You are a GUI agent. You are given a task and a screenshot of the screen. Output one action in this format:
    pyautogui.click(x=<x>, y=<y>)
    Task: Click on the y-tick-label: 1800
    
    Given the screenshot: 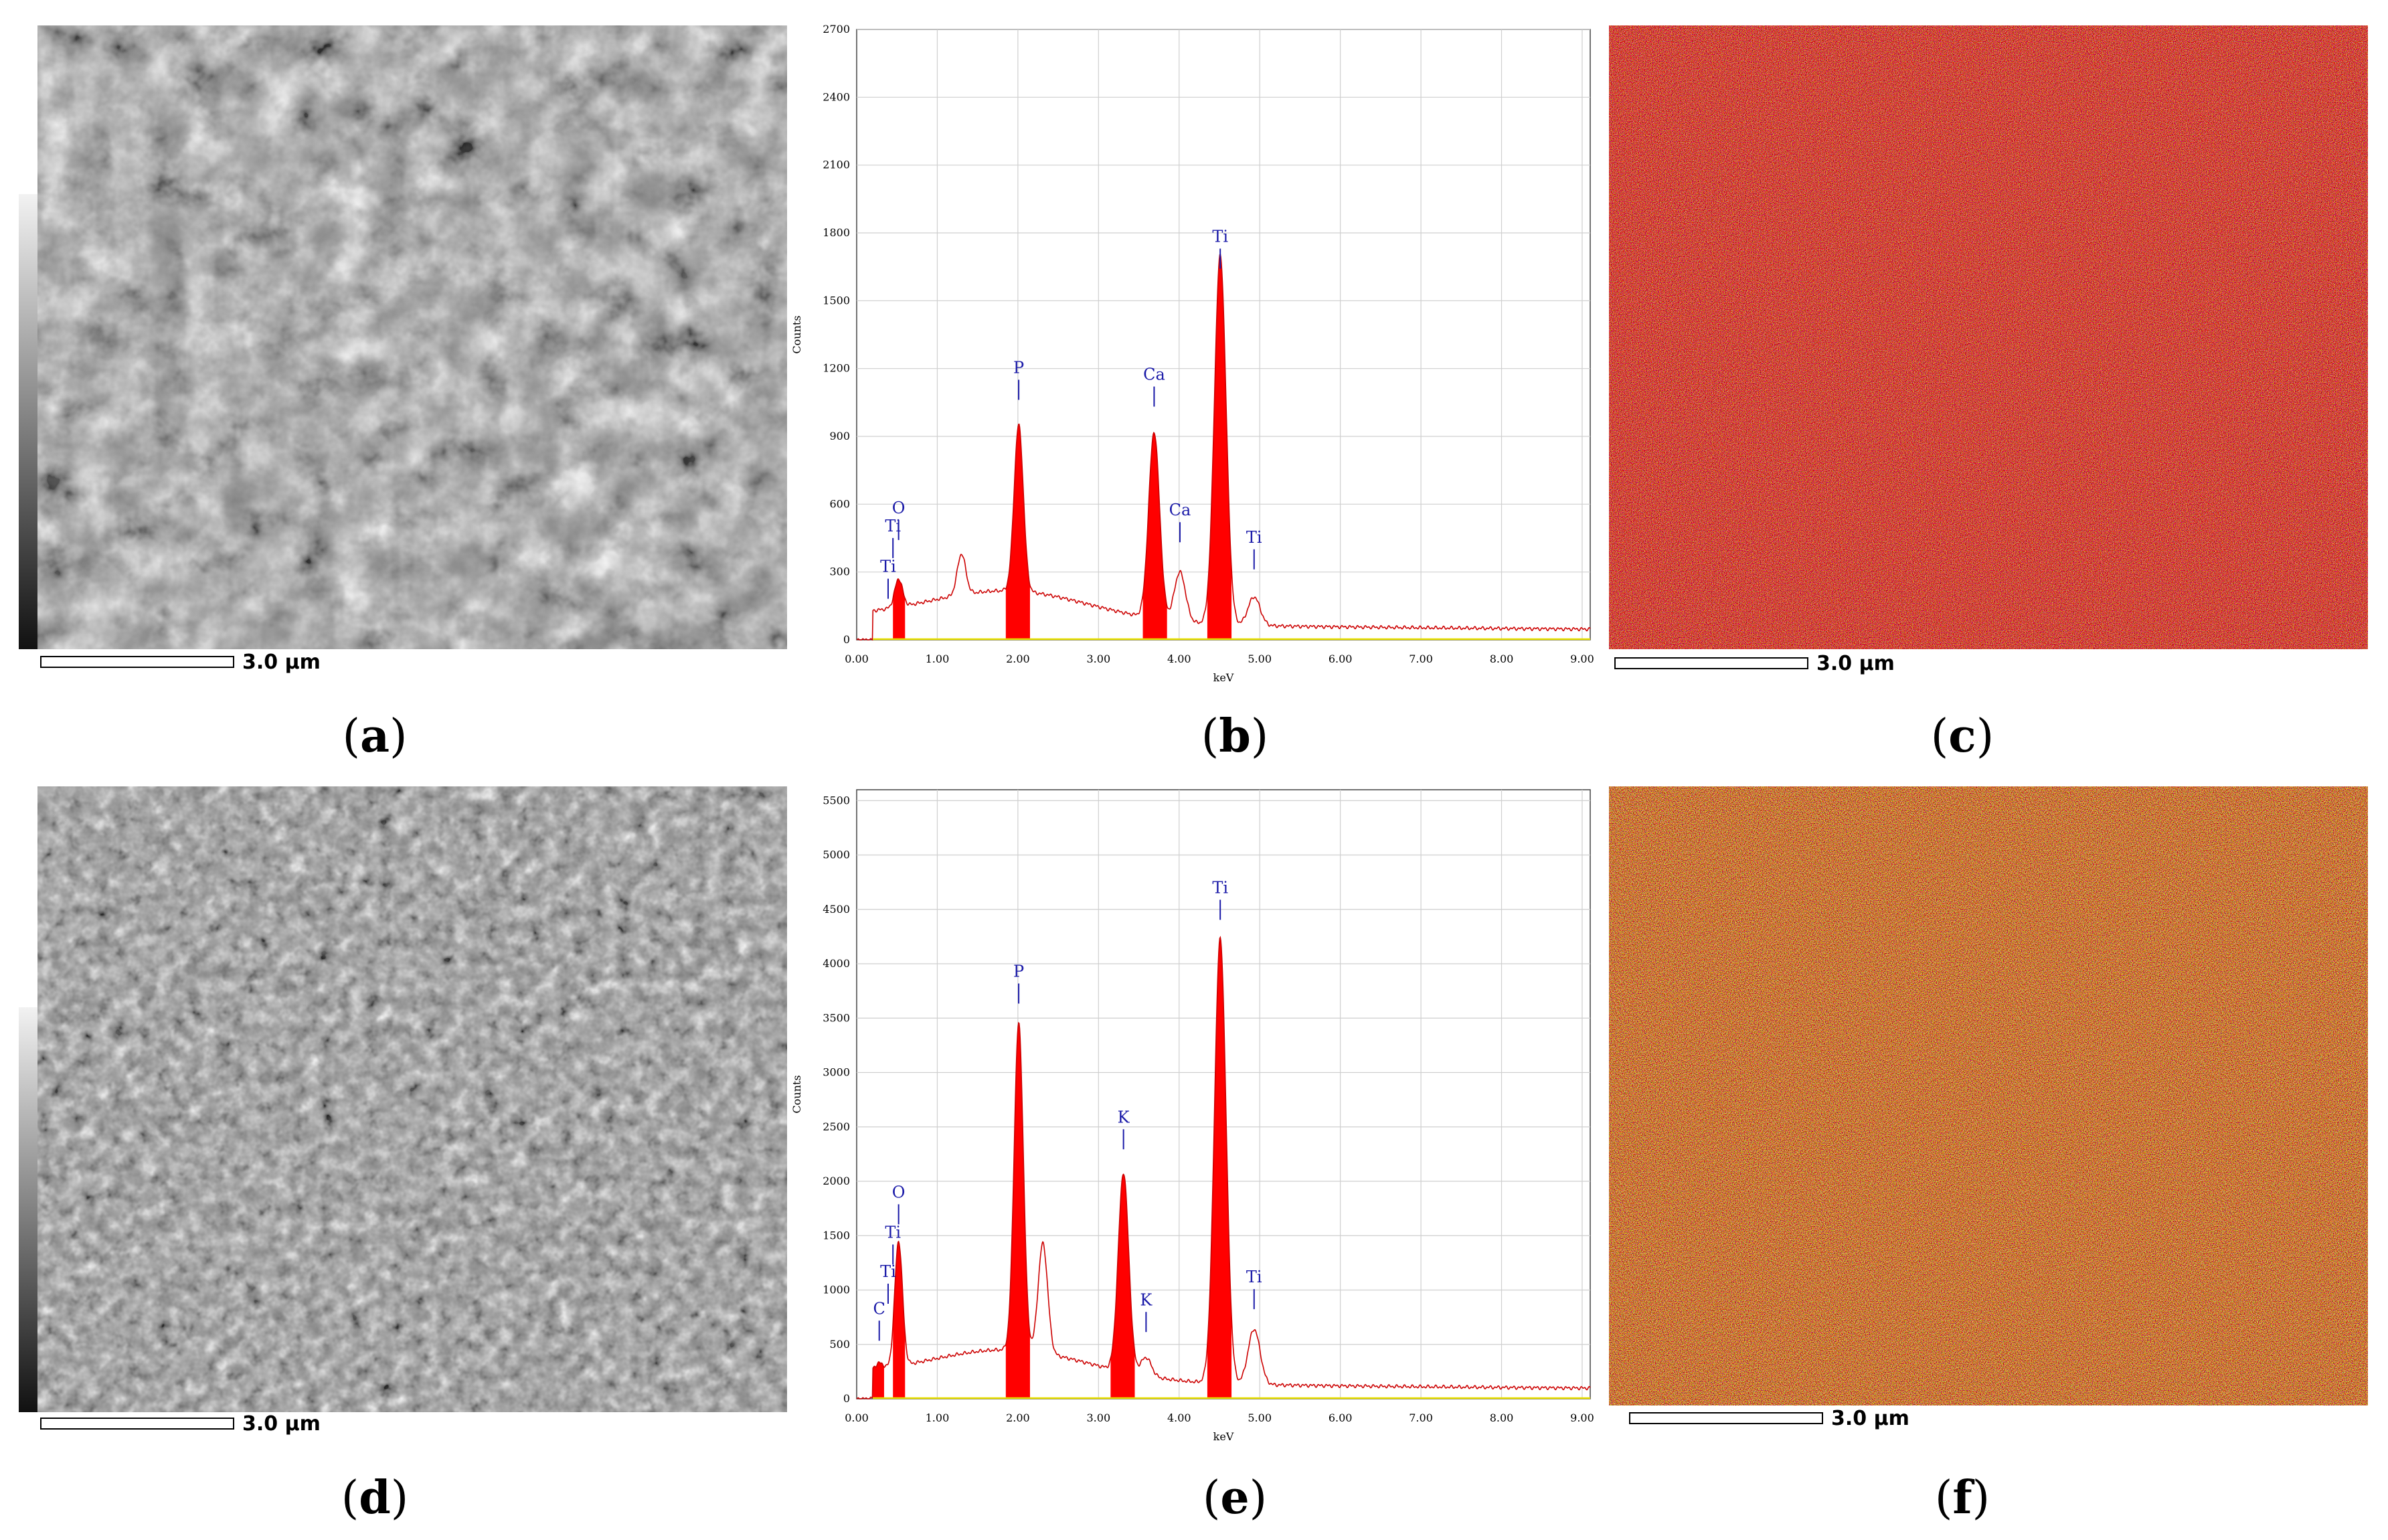 What is the action you would take?
    pyautogui.click(x=836, y=232)
    